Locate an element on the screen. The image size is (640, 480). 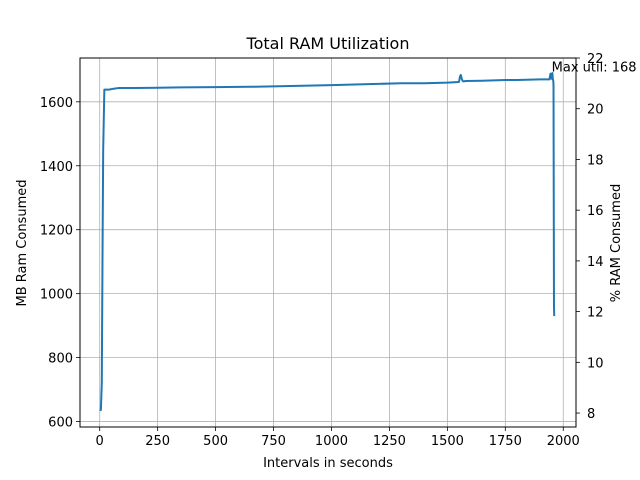
y-tick-label: 600 is located at coordinates (60, 423).